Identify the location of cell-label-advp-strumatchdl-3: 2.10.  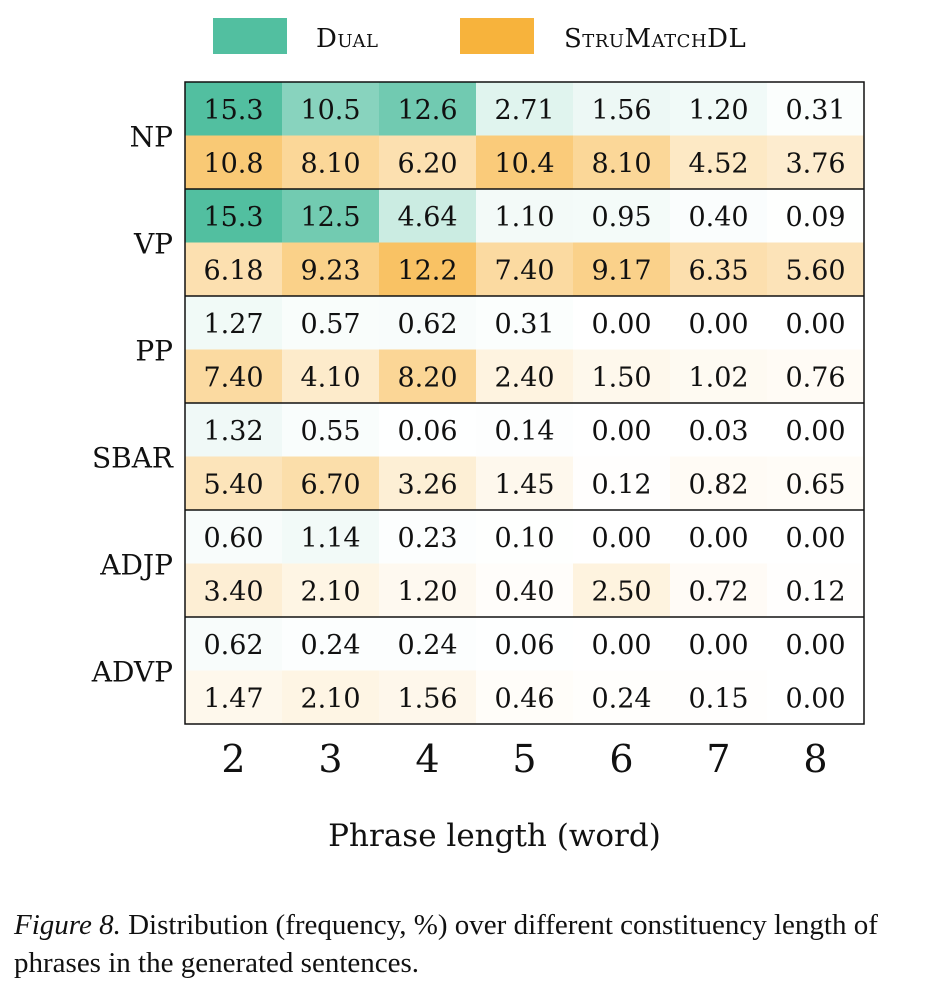
(330, 698).